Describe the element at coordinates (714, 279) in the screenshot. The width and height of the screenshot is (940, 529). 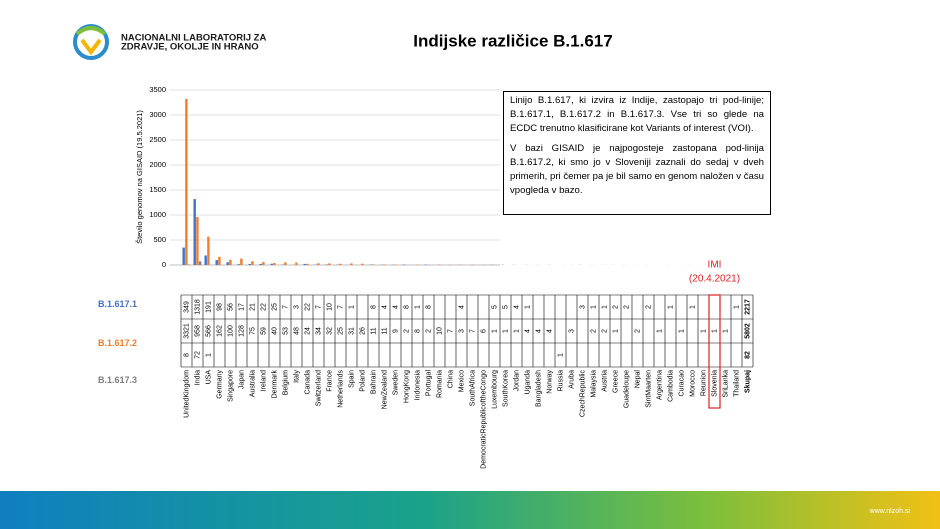
I see `annotation: (20.4.2021)` at that location.